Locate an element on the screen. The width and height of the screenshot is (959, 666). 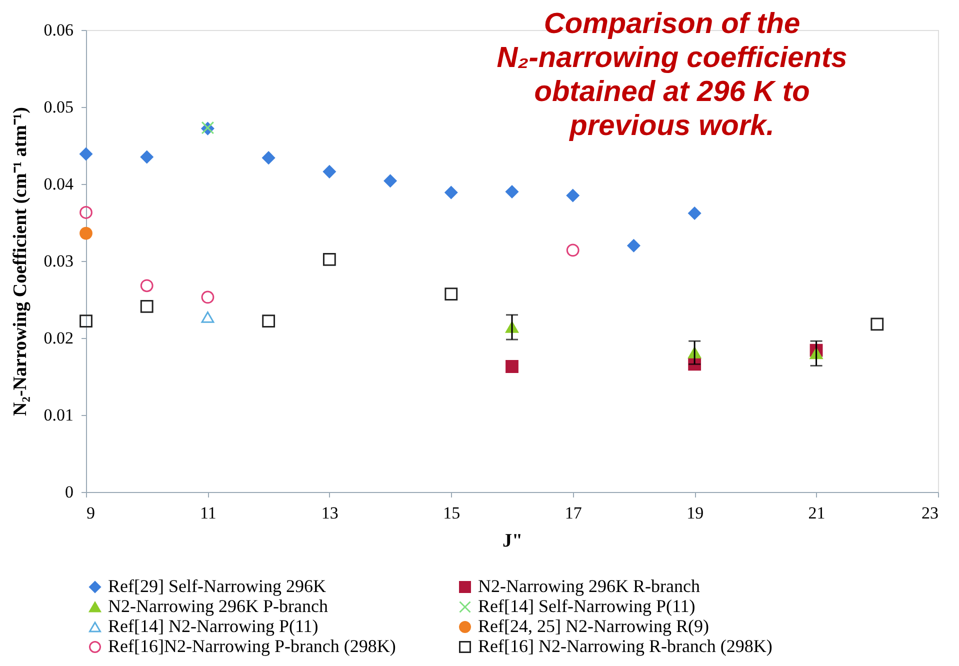
x-axis-title: J" is located at coordinates (512, 541).